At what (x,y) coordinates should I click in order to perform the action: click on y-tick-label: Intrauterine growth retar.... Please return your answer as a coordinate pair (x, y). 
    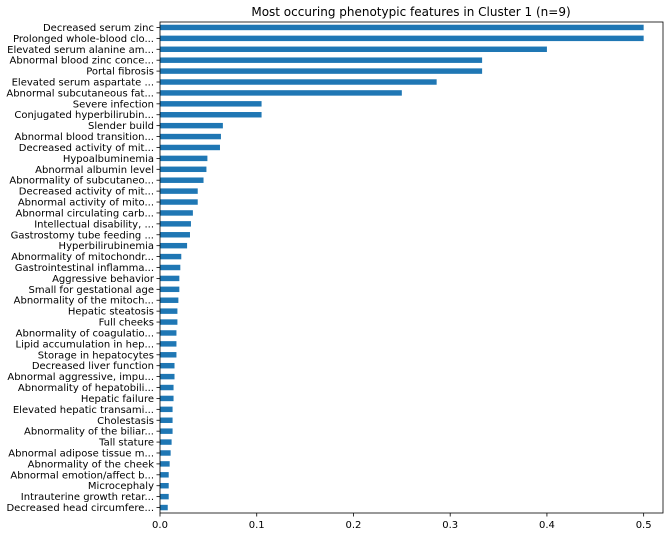
    Looking at the image, I should click on (87, 497).